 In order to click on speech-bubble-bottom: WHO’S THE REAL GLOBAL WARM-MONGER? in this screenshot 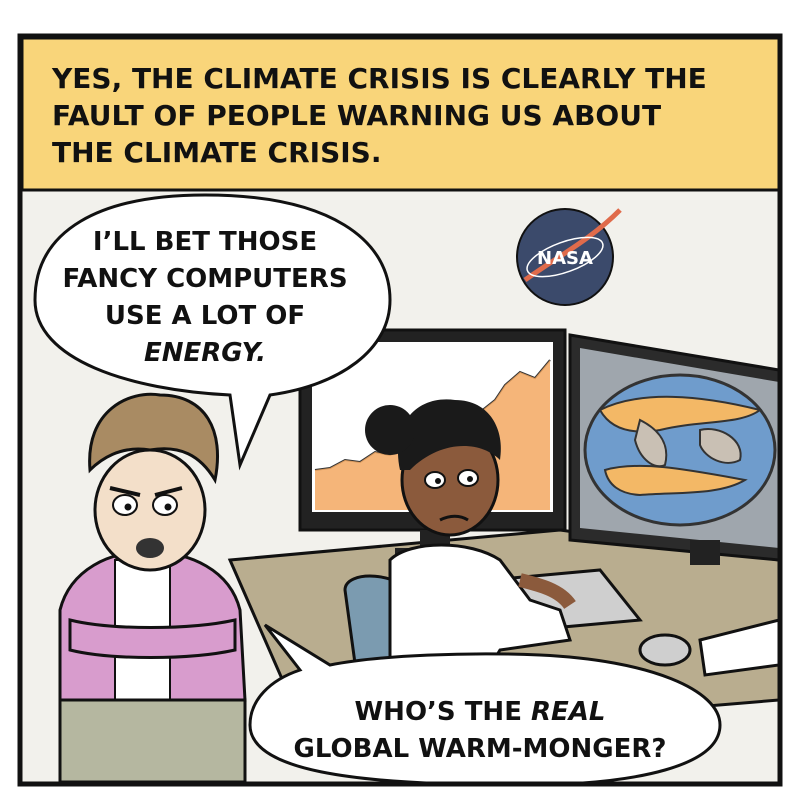, I will do `click(485, 705)`.